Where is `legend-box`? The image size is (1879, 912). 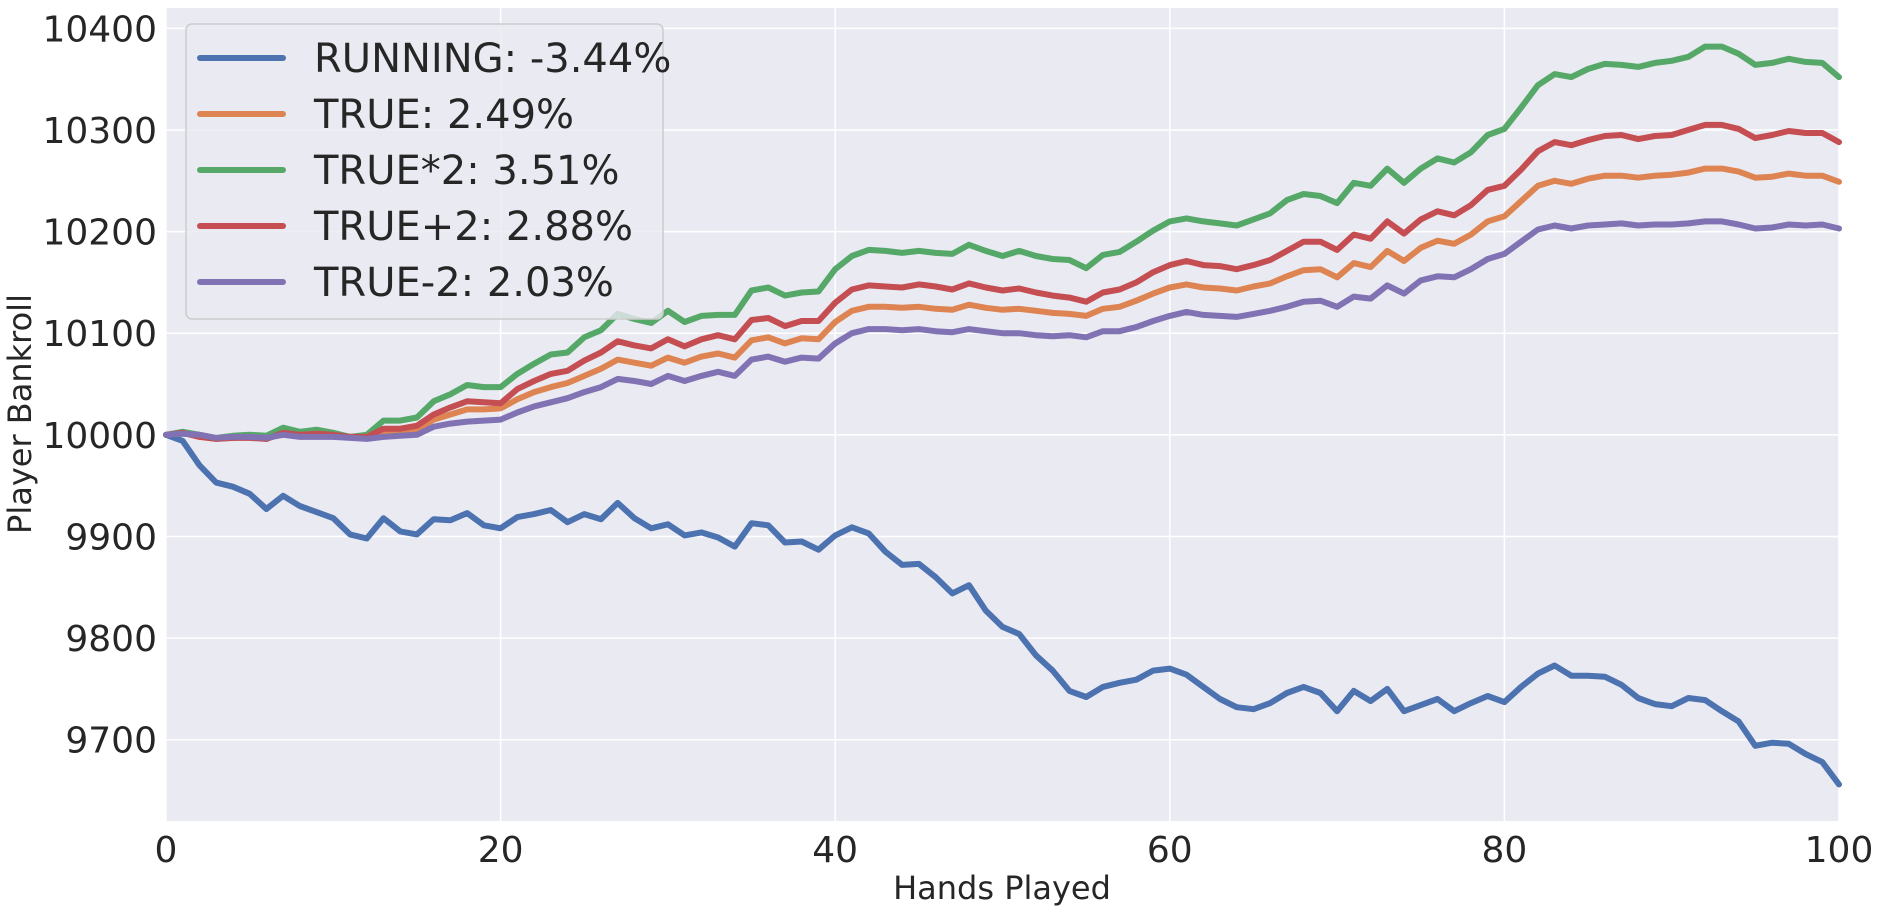 legend-box is located at coordinates (424, 171).